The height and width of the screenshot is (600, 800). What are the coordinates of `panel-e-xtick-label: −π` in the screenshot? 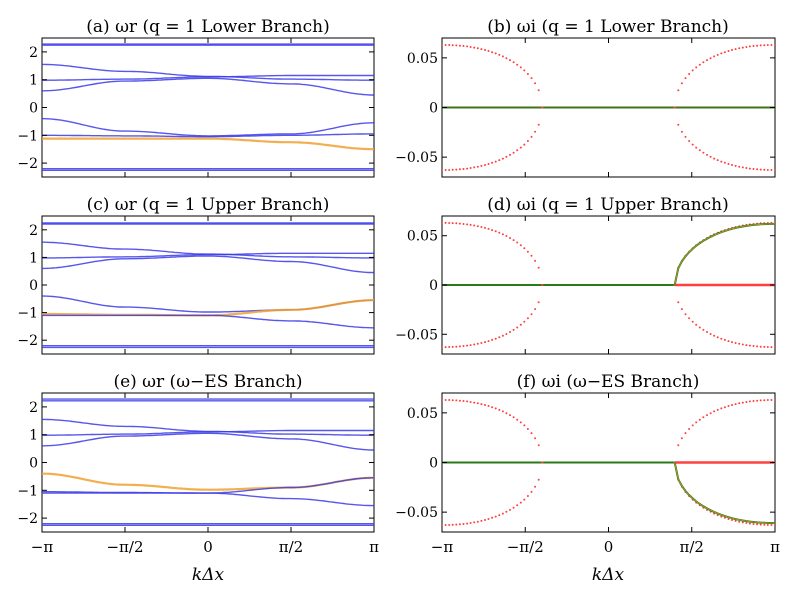 It's located at (42, 547).